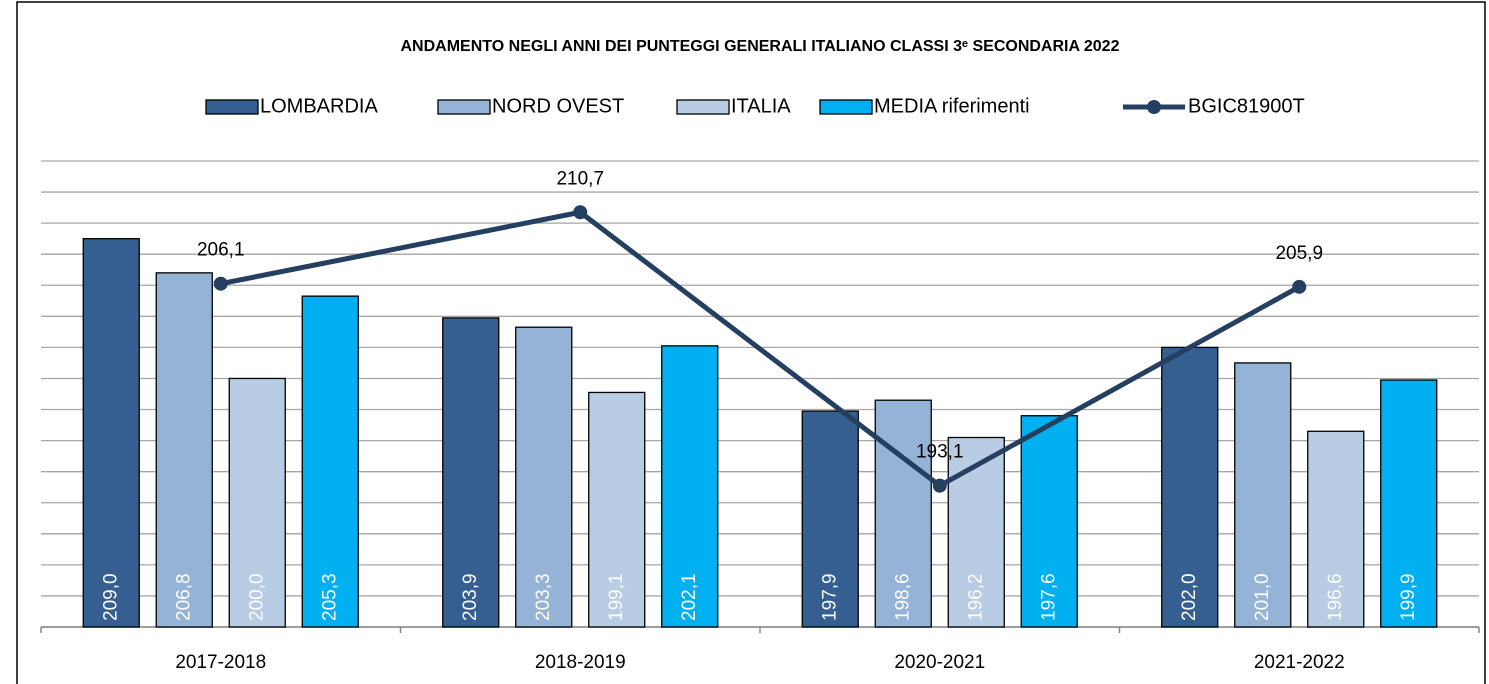 This screenshot has height=684, width=1489. Describe the element at coordinates (952, 106) in the screenshot. I see `legend-label: MEDIA riferimenti` at that location.